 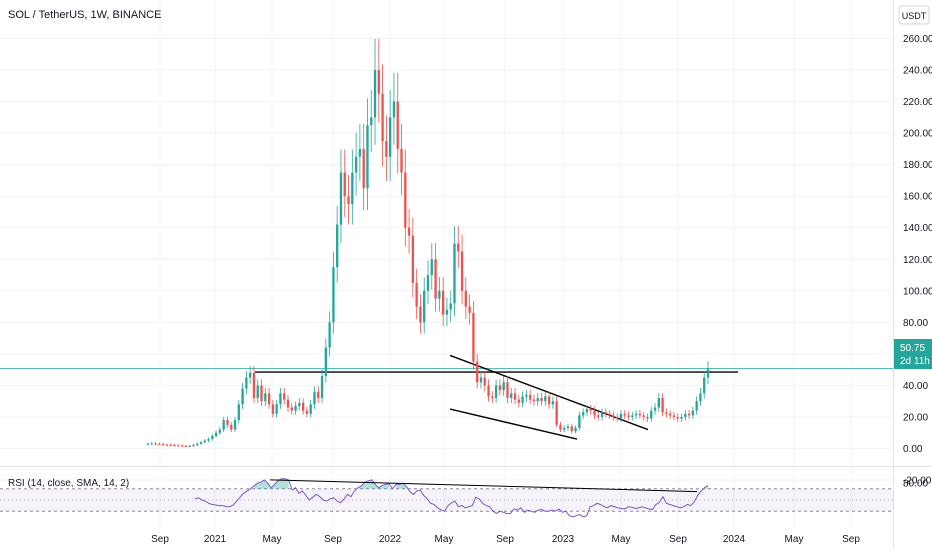 What do you see at coordinates (84, 15) in the screenshot?
I see `symbol-title: SOL / TetherUS, 1W, BINANCE` at bounding box center [84, 15].